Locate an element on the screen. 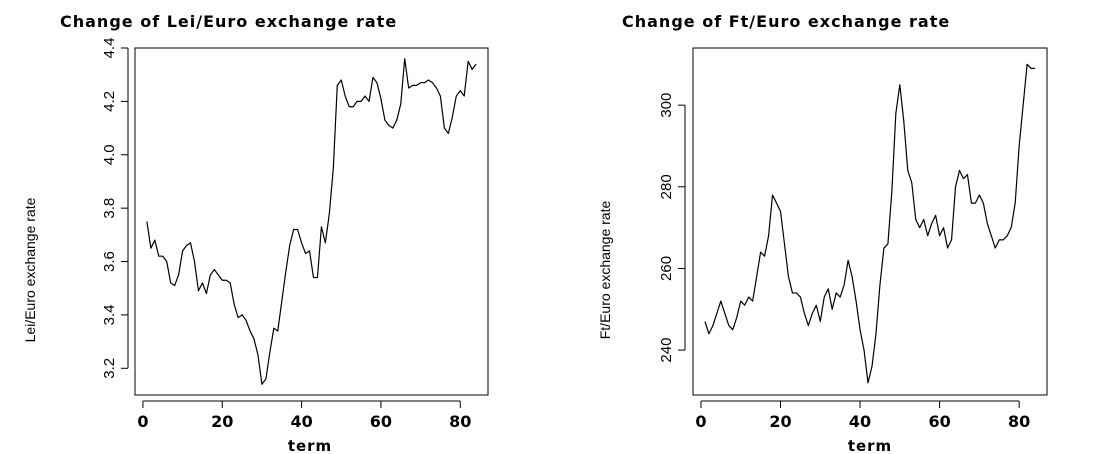 Image resolution: width=1120 pixels, height=454 pixels. y-tick-label: 240 is located at coordinates (666, 350).